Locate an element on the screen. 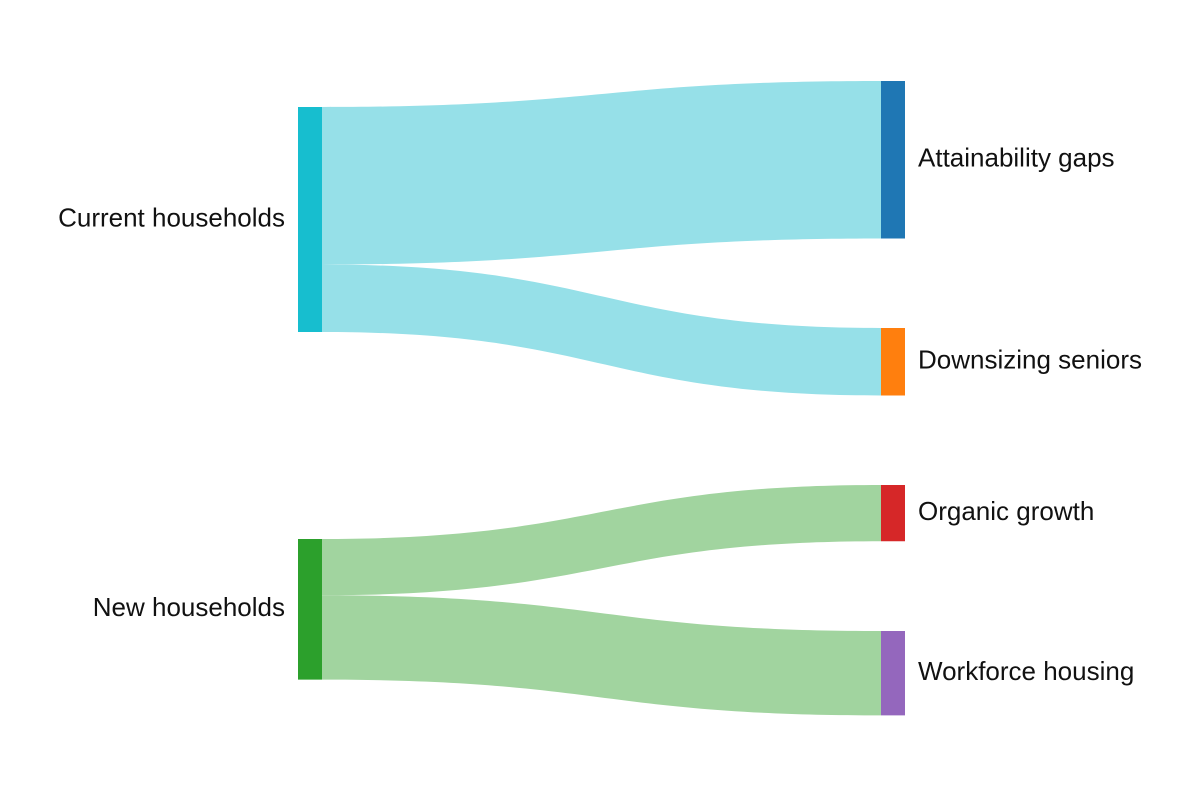  node-down is located at coordinates (893, 362).